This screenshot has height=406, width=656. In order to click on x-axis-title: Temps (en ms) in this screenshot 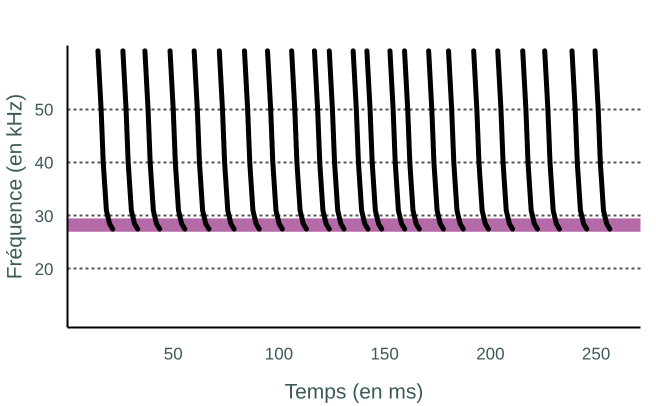, I will do `click(354, 392)`.